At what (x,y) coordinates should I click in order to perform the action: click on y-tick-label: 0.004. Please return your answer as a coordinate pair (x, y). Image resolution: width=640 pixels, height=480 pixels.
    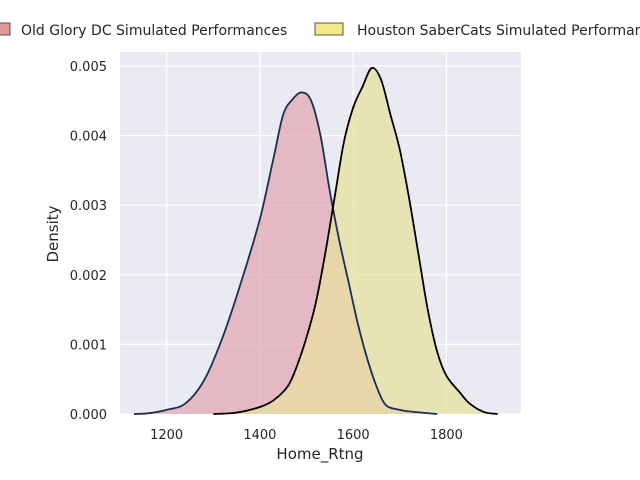
    Looking at the image, I should click on (88, 137).